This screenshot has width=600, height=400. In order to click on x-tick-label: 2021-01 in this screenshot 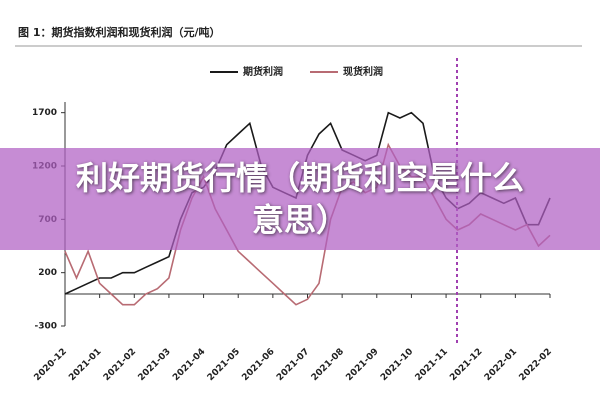, I will do `click(85, 365)`.